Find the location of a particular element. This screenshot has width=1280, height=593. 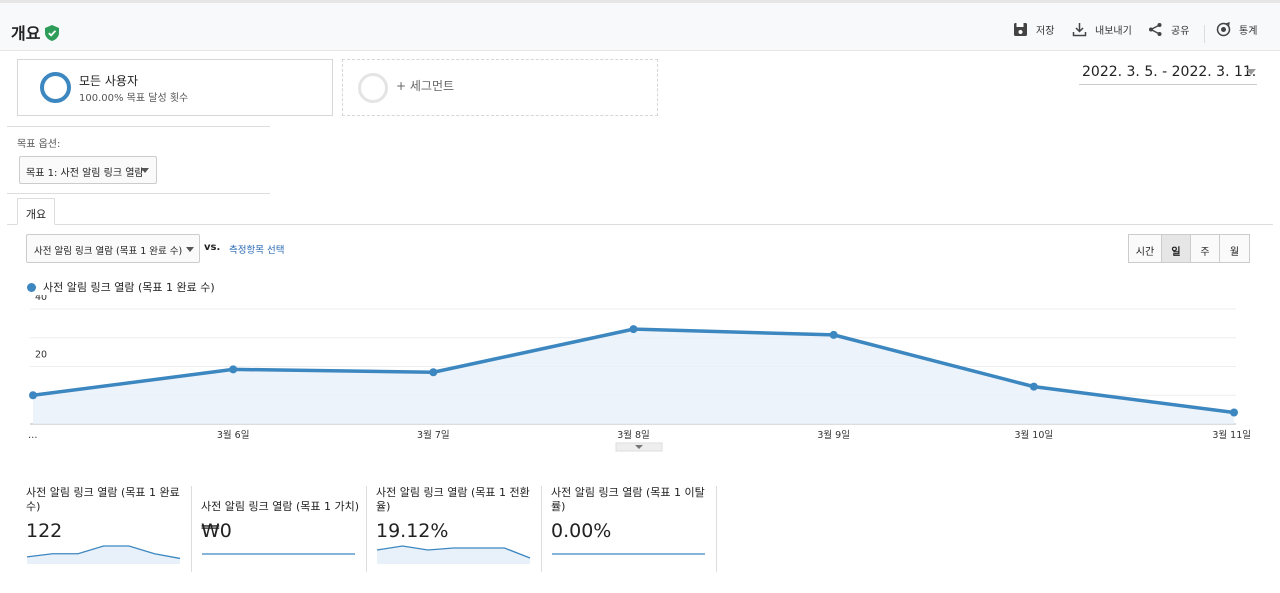

metric-select-value: 사전 알림 링크 열람 (목표 1 완료 수) is located at coordinates (108, 251).